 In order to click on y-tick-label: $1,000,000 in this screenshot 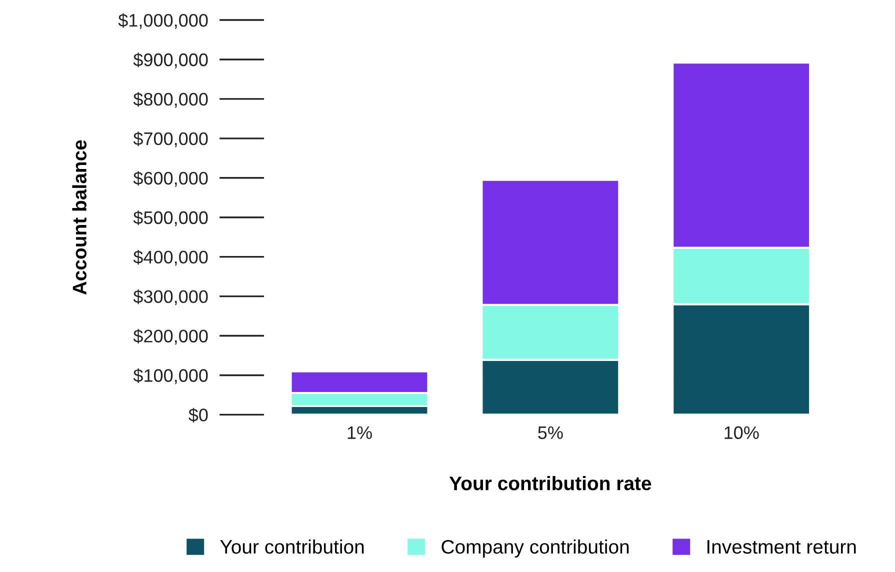, I will do `click(163, 21)`.